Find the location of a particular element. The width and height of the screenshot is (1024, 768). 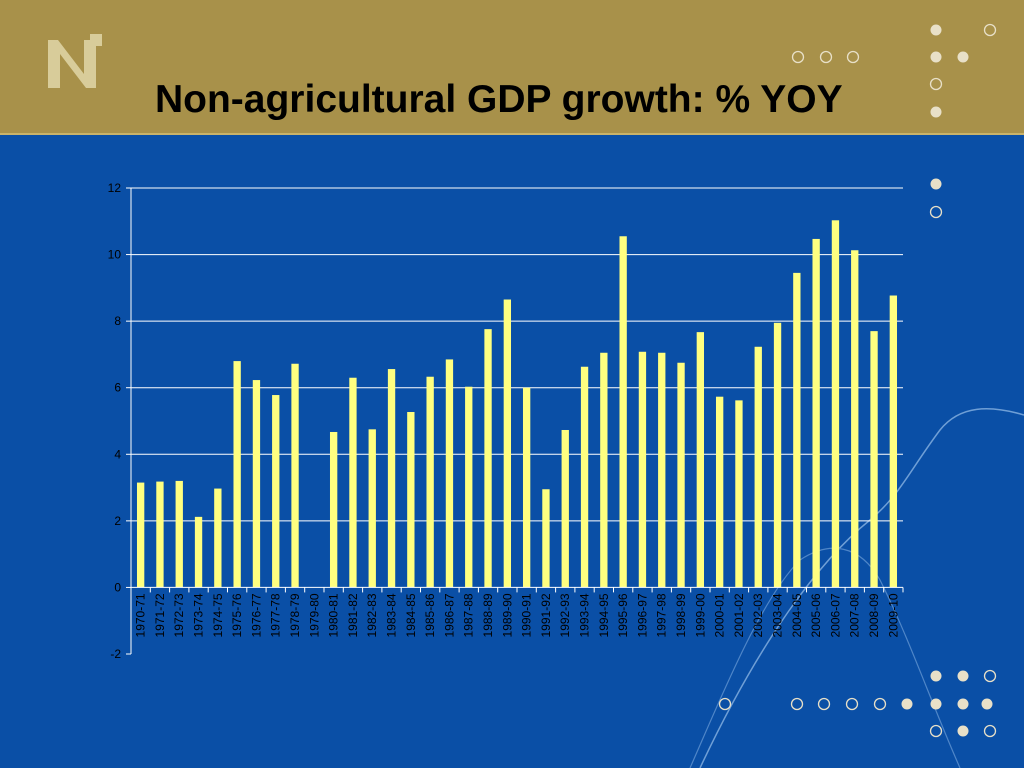

x-tick-label: 1977-78 is located at coordinates (276, 615).